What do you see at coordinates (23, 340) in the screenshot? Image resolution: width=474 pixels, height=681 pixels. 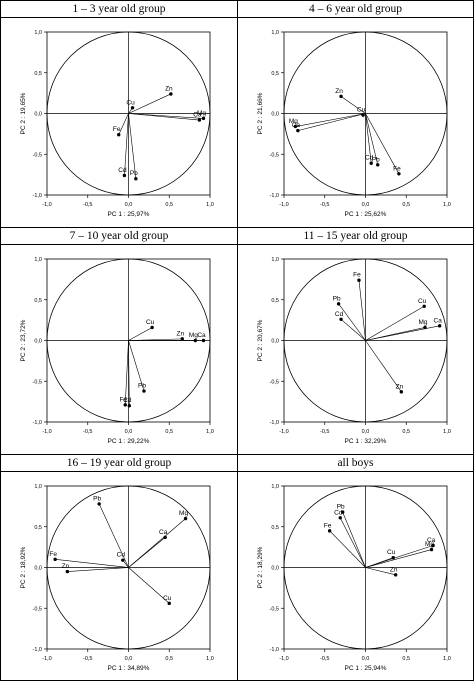 I see `y-axis-label: PC 2 : 23,72%` at bounding box center [23, 340].